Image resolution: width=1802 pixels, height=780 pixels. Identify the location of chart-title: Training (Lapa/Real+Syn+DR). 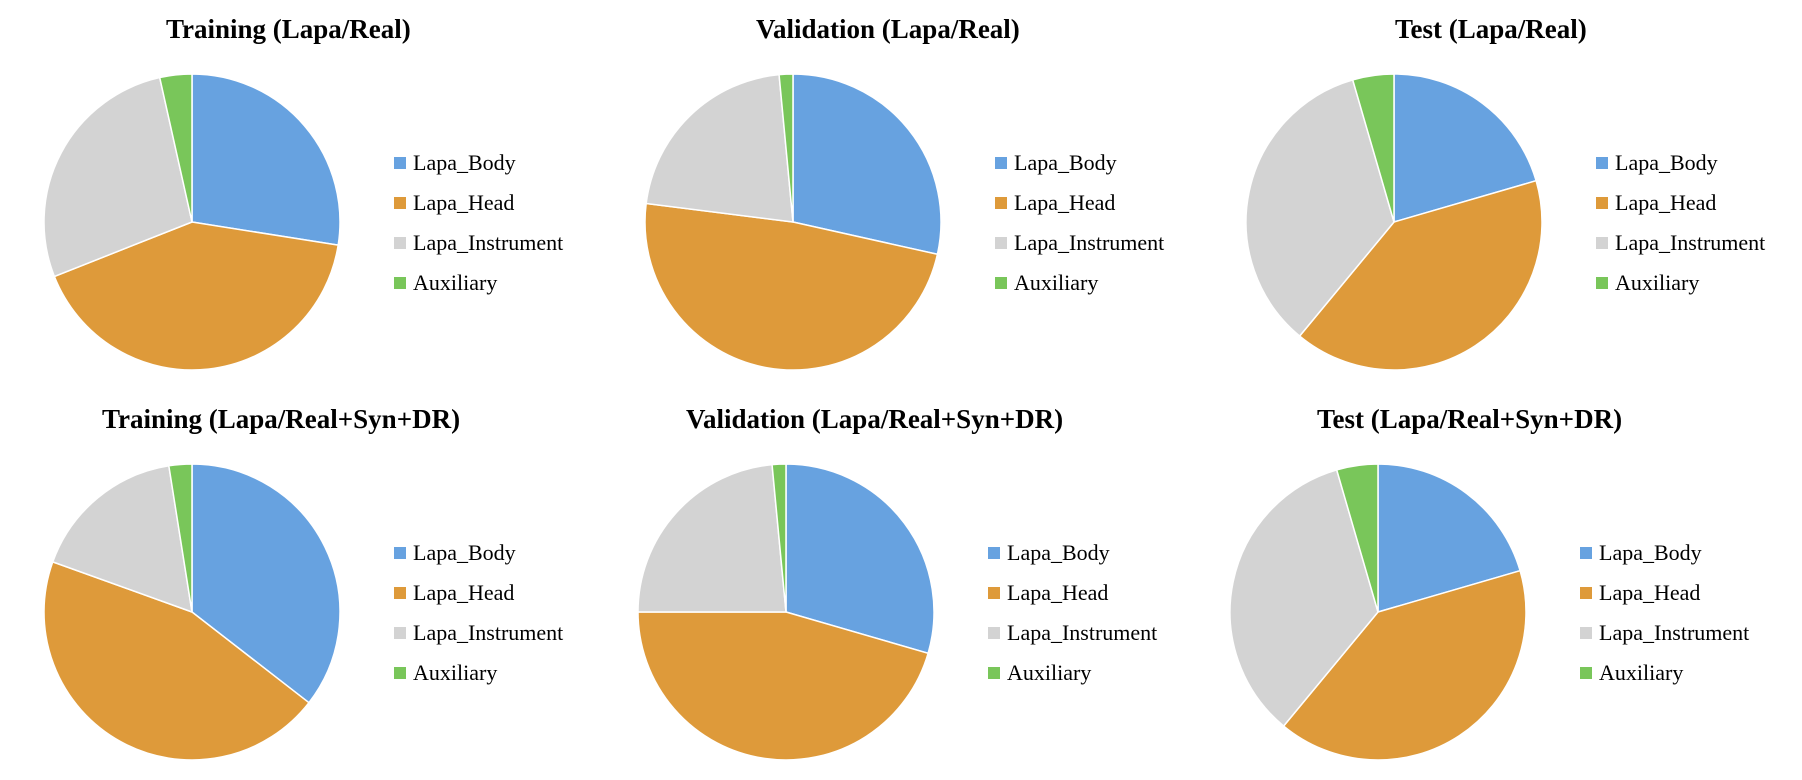
(281, 419).